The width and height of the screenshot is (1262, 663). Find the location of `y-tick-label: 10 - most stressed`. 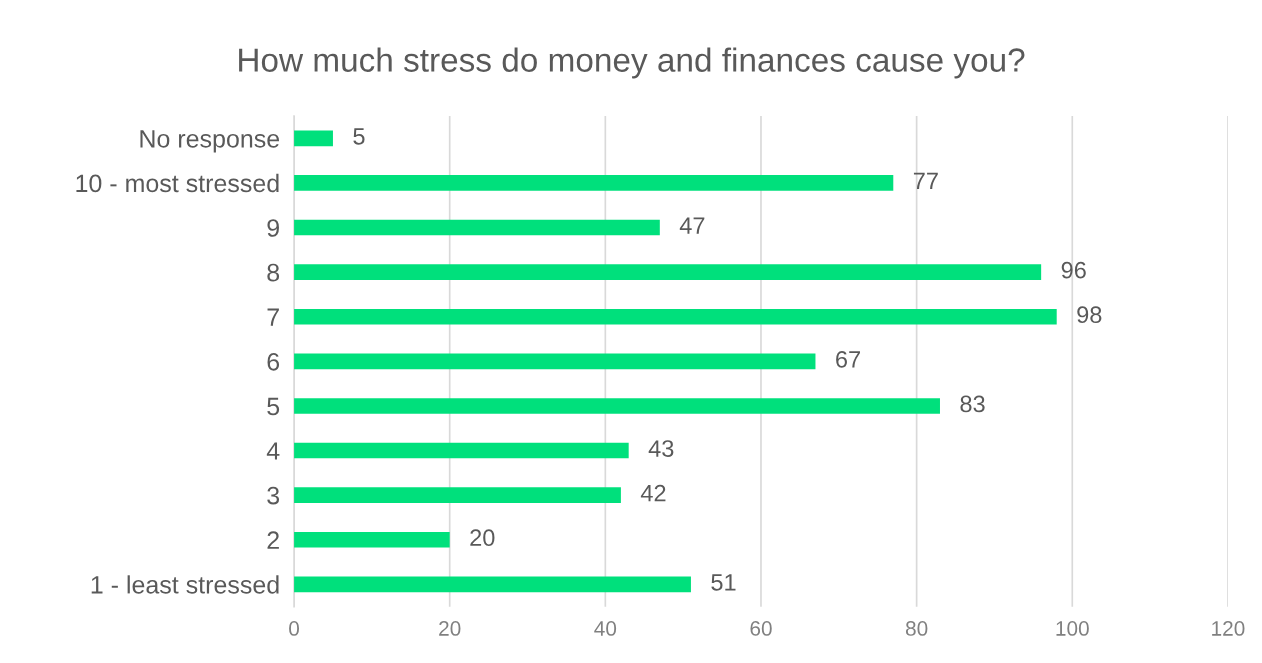

y-tick-label: 10 - most stressed is located at coordinates (177, 183).